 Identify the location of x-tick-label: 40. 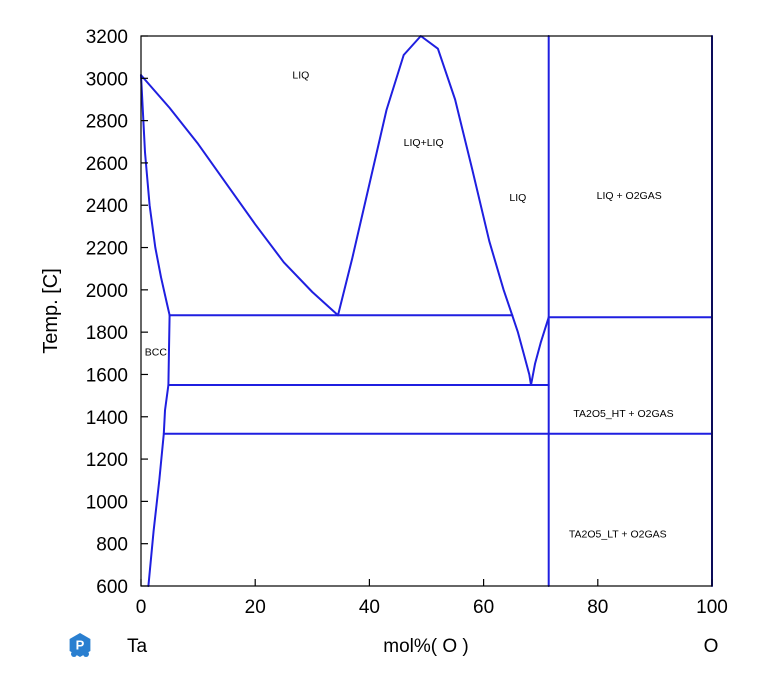
(369, 607).